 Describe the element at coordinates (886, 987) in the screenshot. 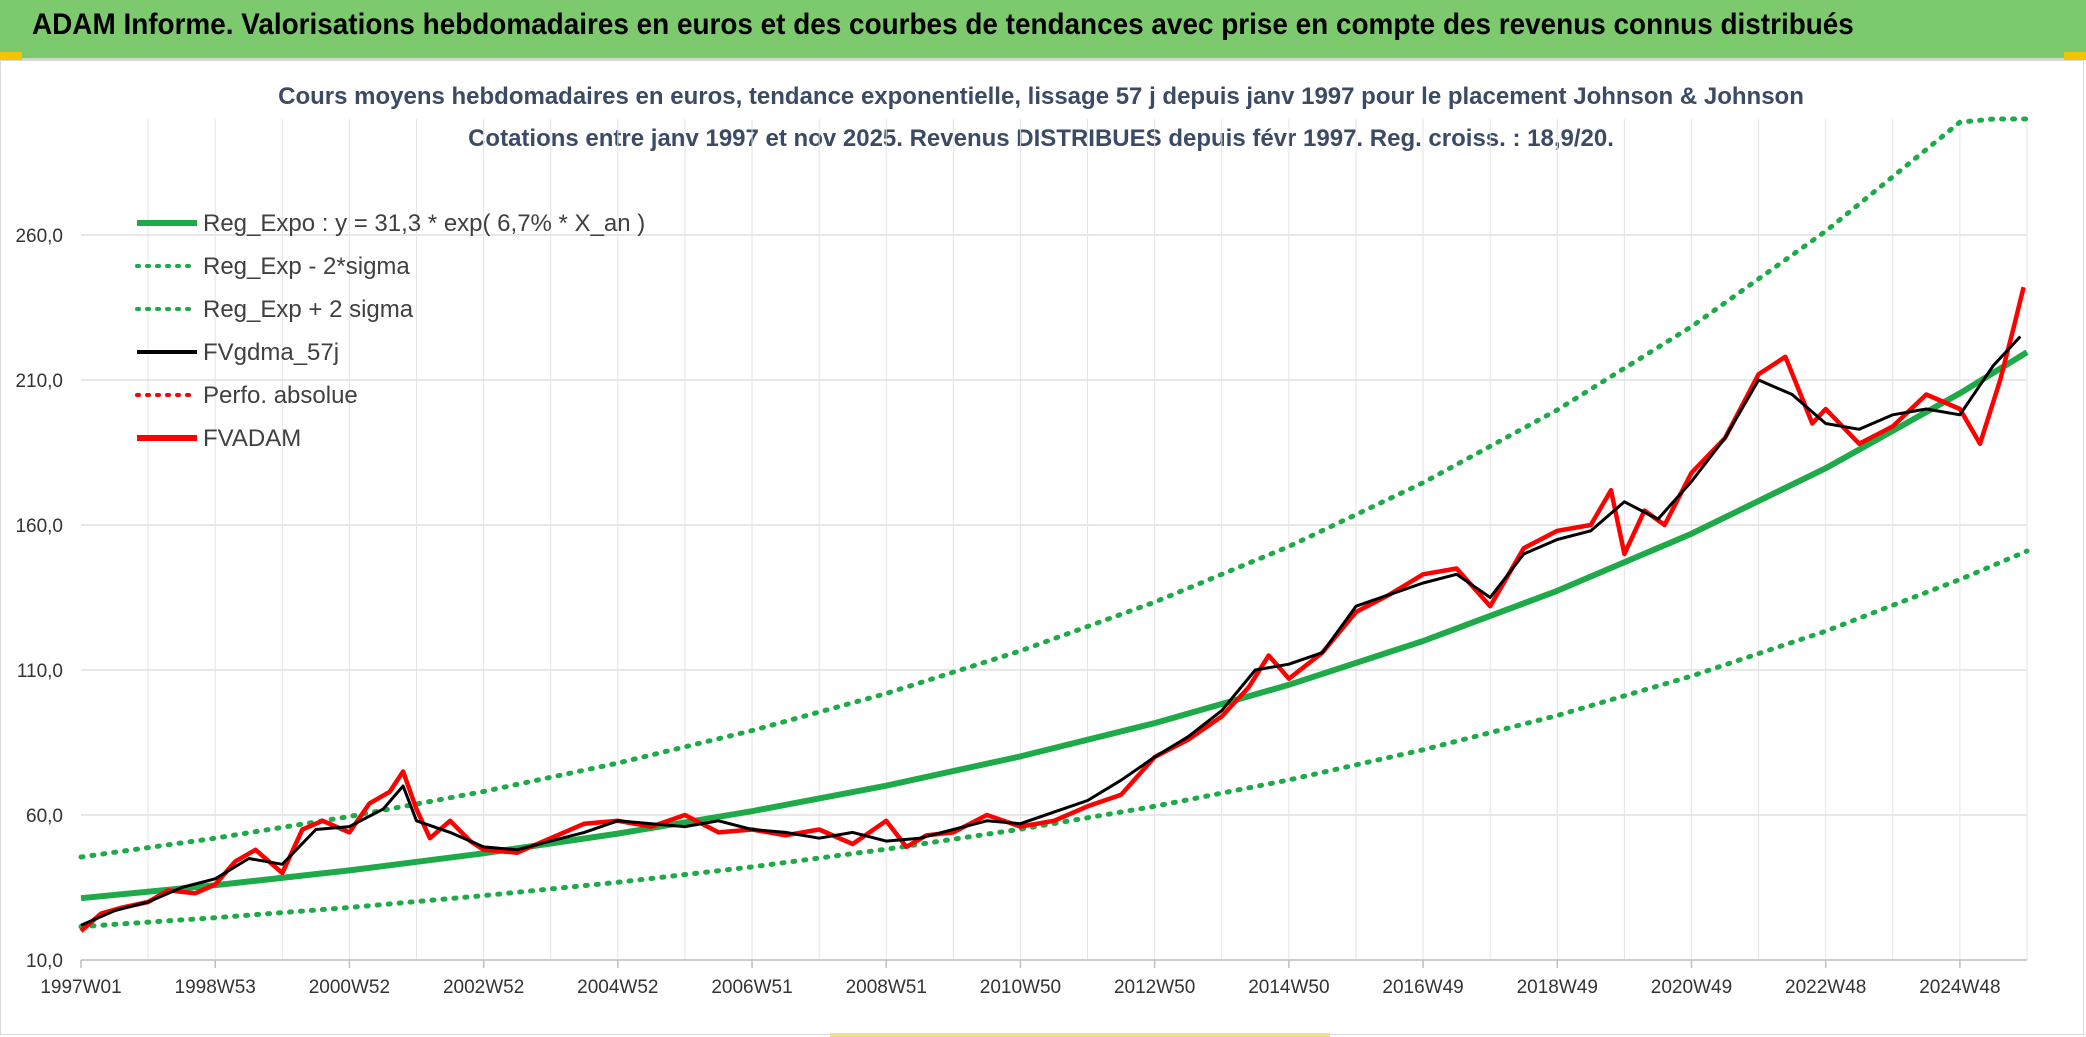

I see `x-tick-label: 2008W51` at that location.